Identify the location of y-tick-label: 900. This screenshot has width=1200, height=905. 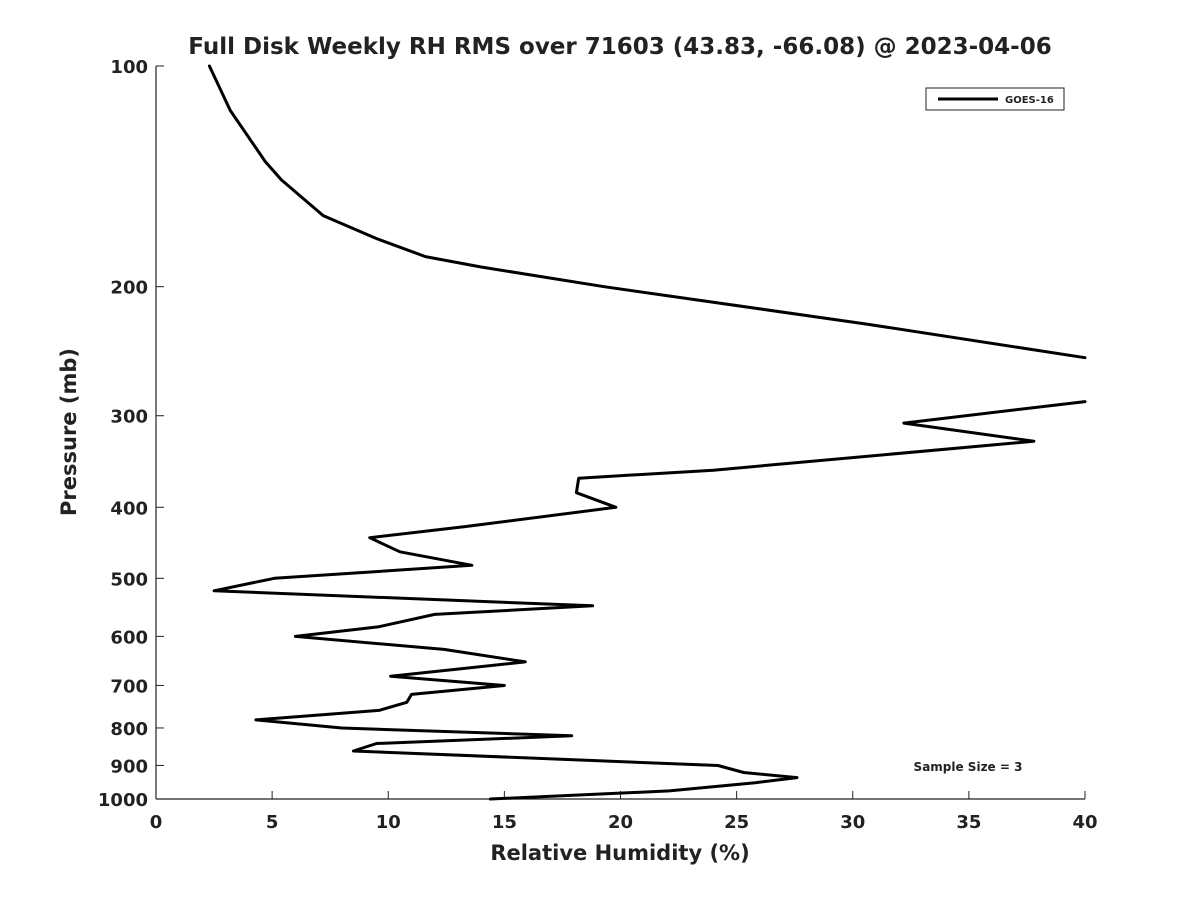
(129, 766).